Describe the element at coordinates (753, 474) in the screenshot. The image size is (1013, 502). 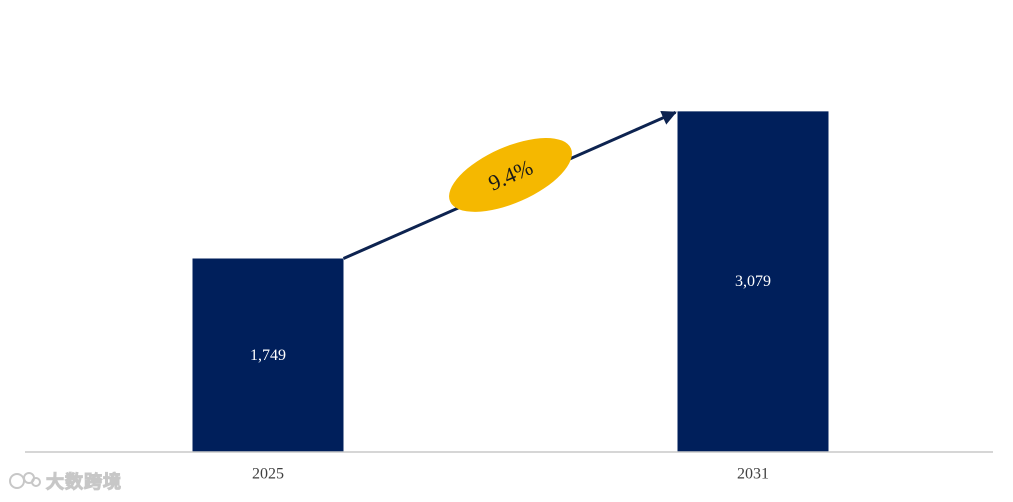
I see `x-tick-label-2031: 2031` at that location.